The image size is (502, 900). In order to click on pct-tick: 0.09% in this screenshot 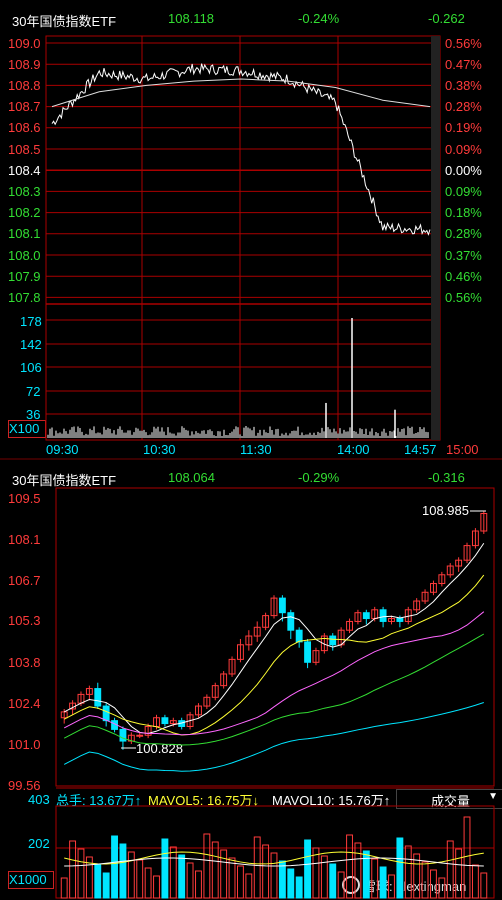, I will do `click(463, 191)`.